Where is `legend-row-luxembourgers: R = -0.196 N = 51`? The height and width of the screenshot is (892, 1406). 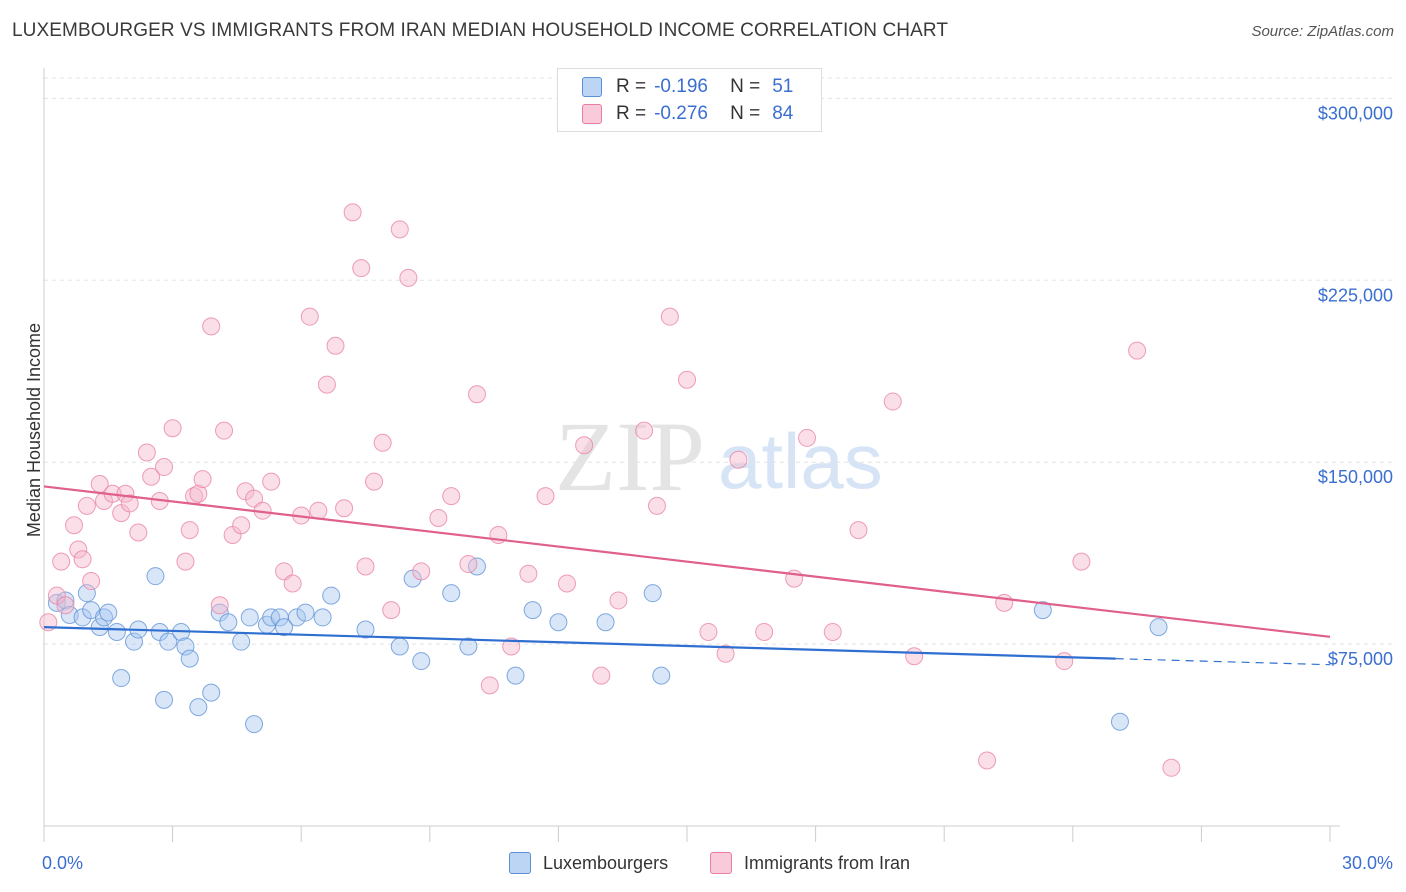
legend-row-luxembourgers: R = -0.196 N = 51 is located at coordinates (687, 87).